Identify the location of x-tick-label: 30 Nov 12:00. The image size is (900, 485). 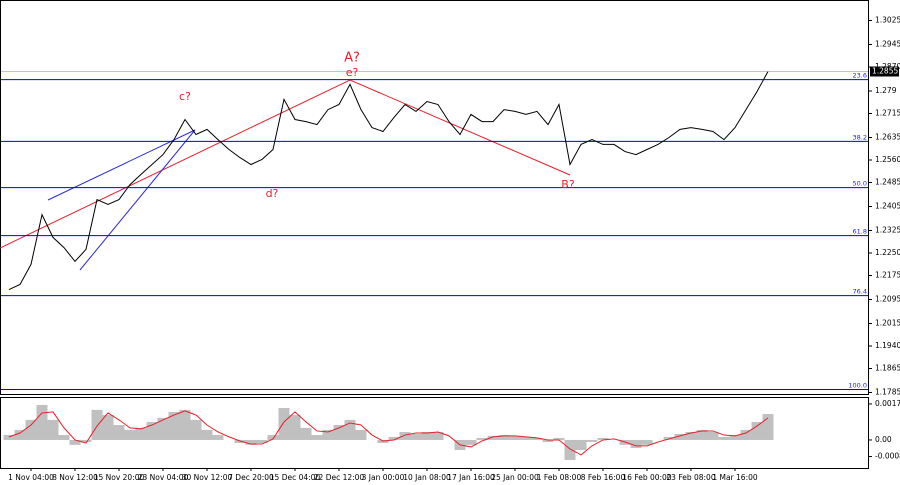
(207, 477).